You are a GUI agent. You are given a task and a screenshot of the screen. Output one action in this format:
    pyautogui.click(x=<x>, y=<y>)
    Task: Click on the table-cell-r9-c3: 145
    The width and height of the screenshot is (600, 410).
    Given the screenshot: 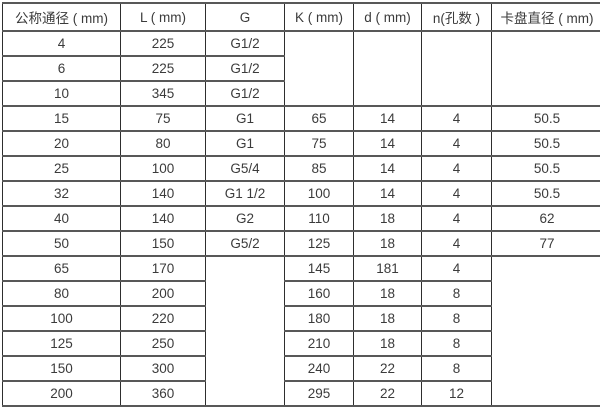 What is the action you would take?
    pyautogui.click(x=319, y=268)
    